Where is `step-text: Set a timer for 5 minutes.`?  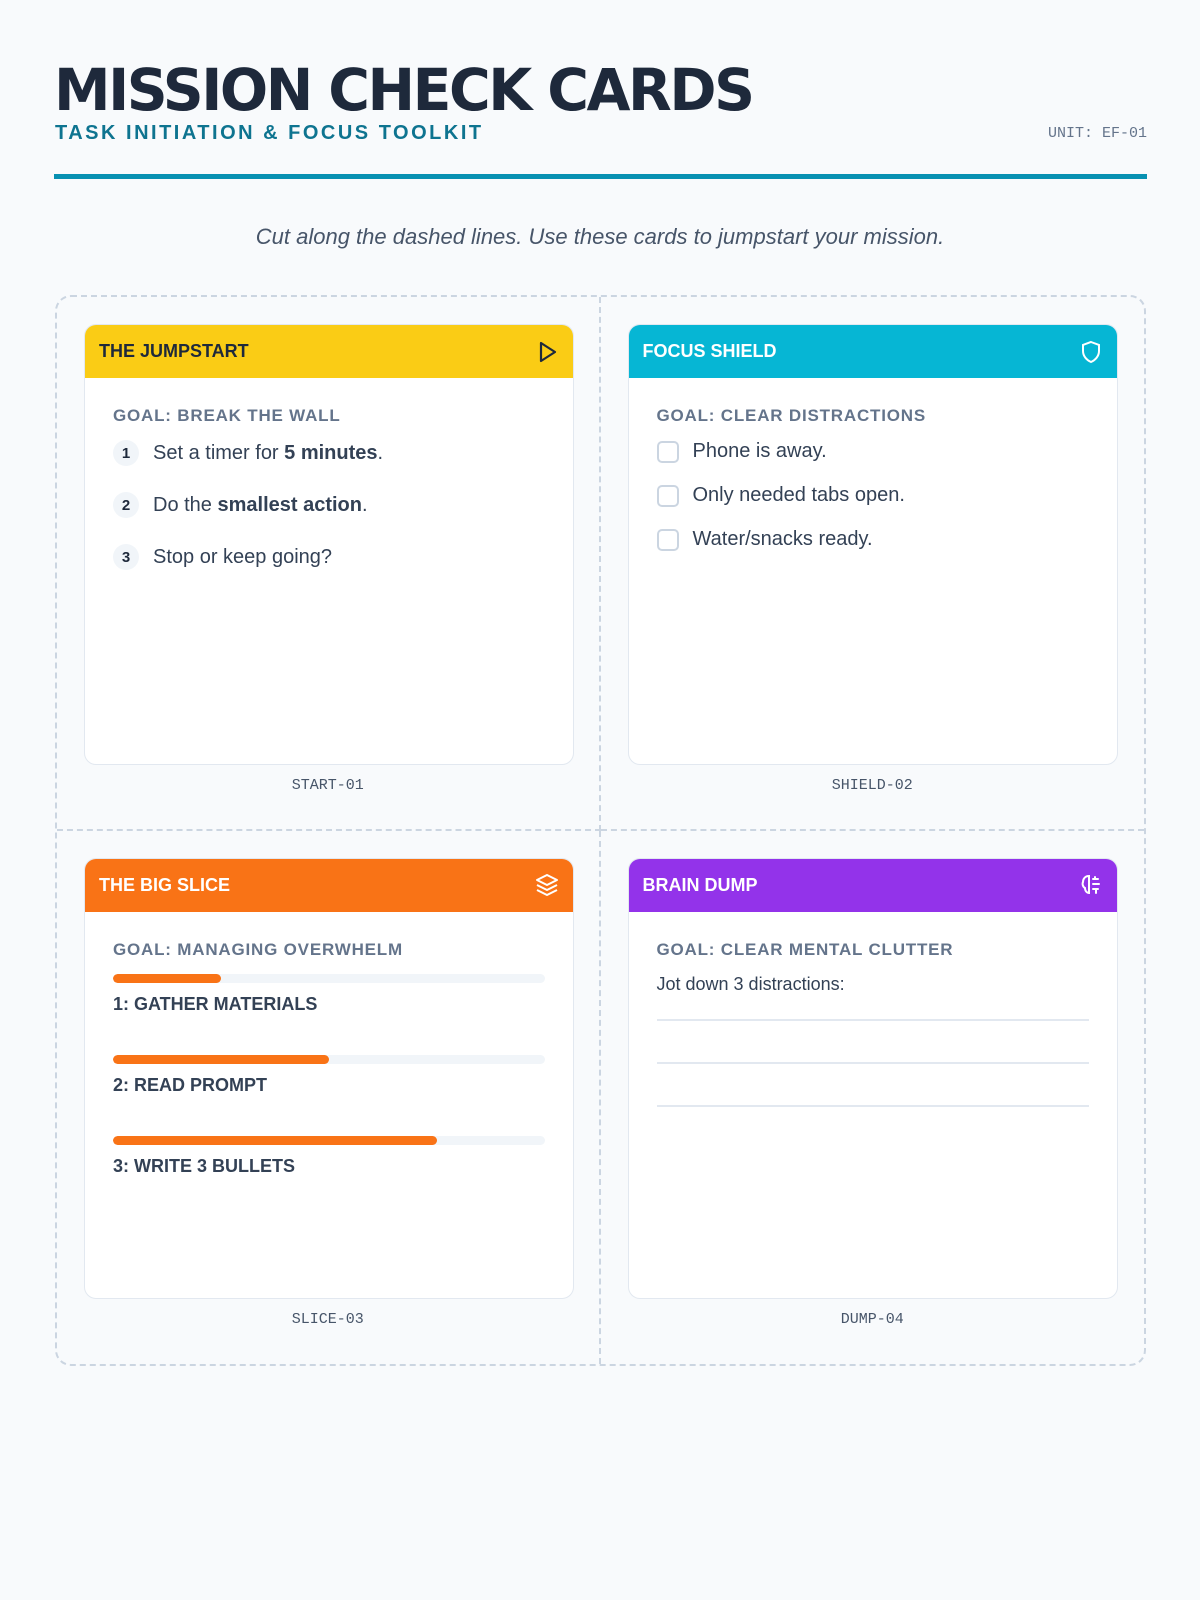
step-text: Set a timer for 5 minutes. is located at coordinates (268, 453).